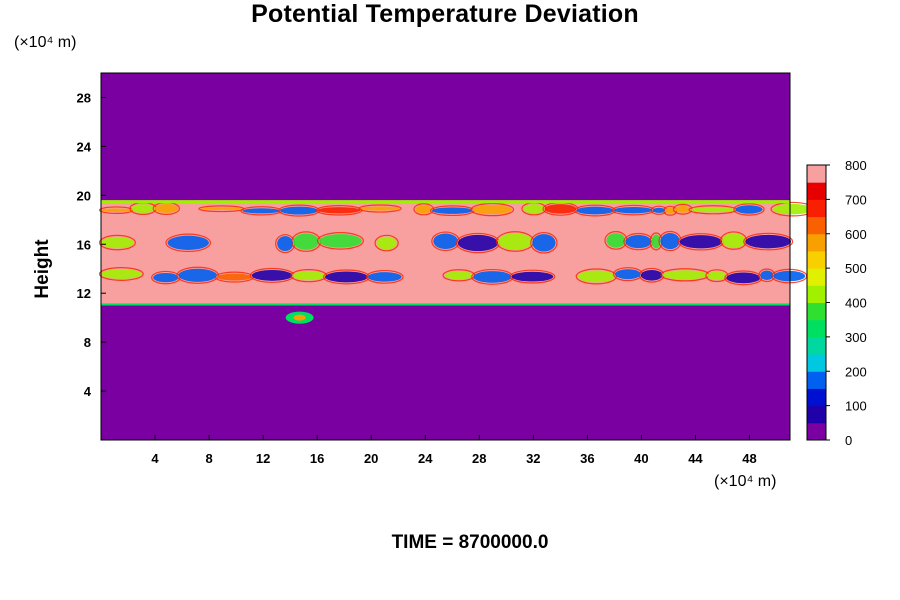 The height and width of the screenshot is (600, 900). What do you see at coordinates (371, 458) in the screenshot?
I see `x-tick-label: 20` at bounding box center [371, 458].